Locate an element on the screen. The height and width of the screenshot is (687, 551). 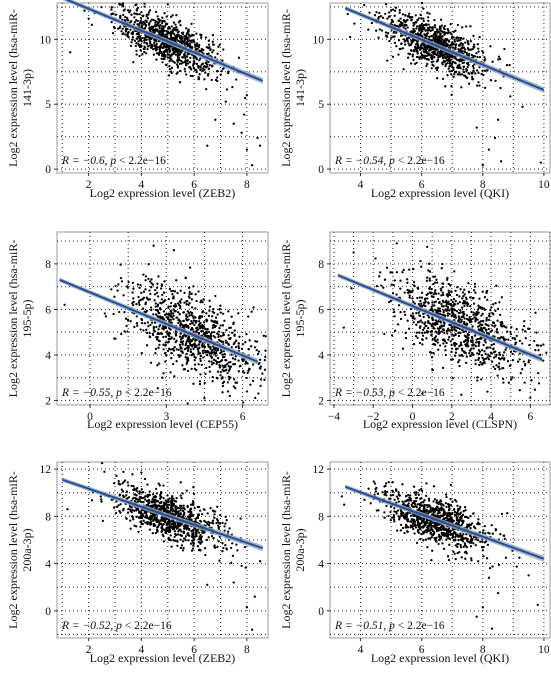
x-tick-label: 4 is located at coordinates (142, 185).